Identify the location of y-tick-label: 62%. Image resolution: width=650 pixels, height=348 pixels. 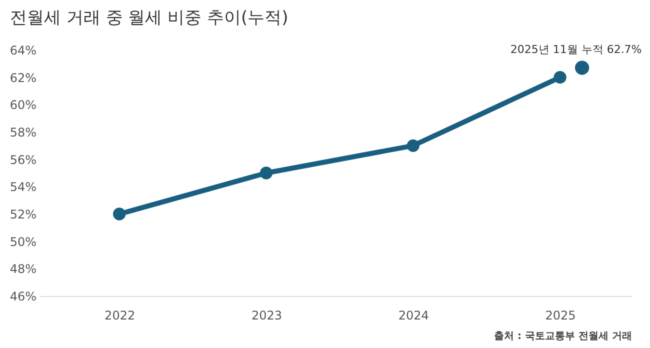
(23, 77).